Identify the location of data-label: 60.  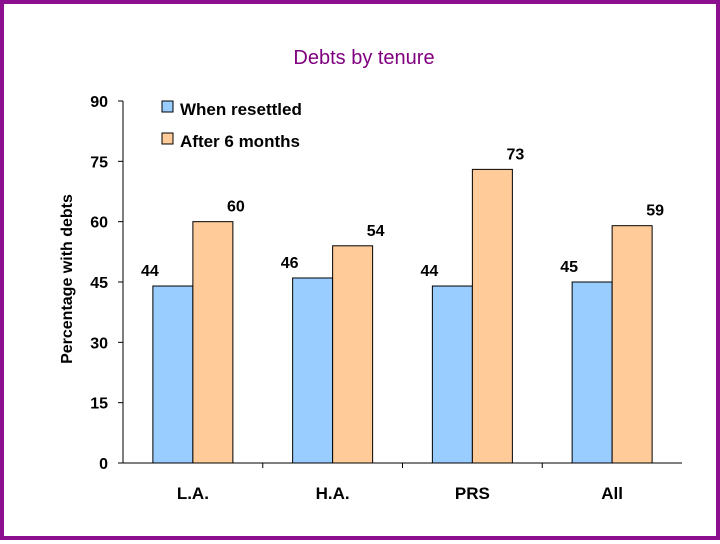
(236, 207).